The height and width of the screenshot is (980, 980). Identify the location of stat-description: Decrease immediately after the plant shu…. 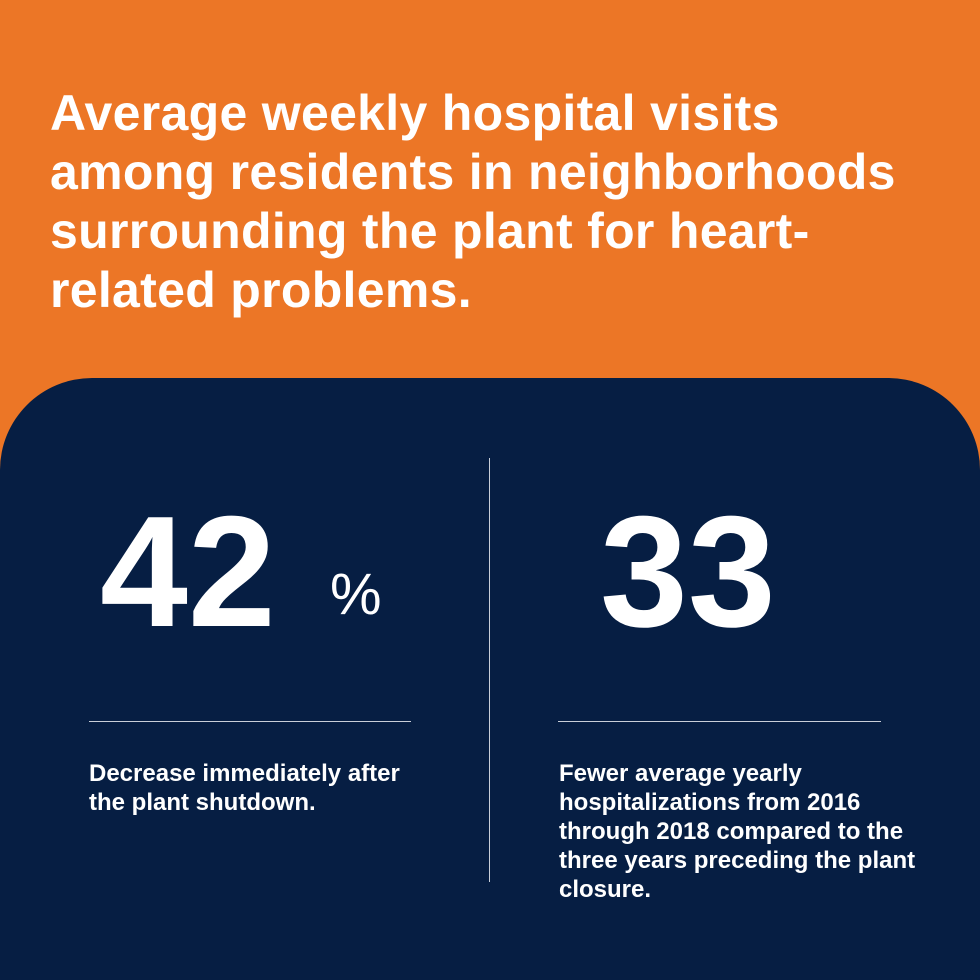
(244, 788).